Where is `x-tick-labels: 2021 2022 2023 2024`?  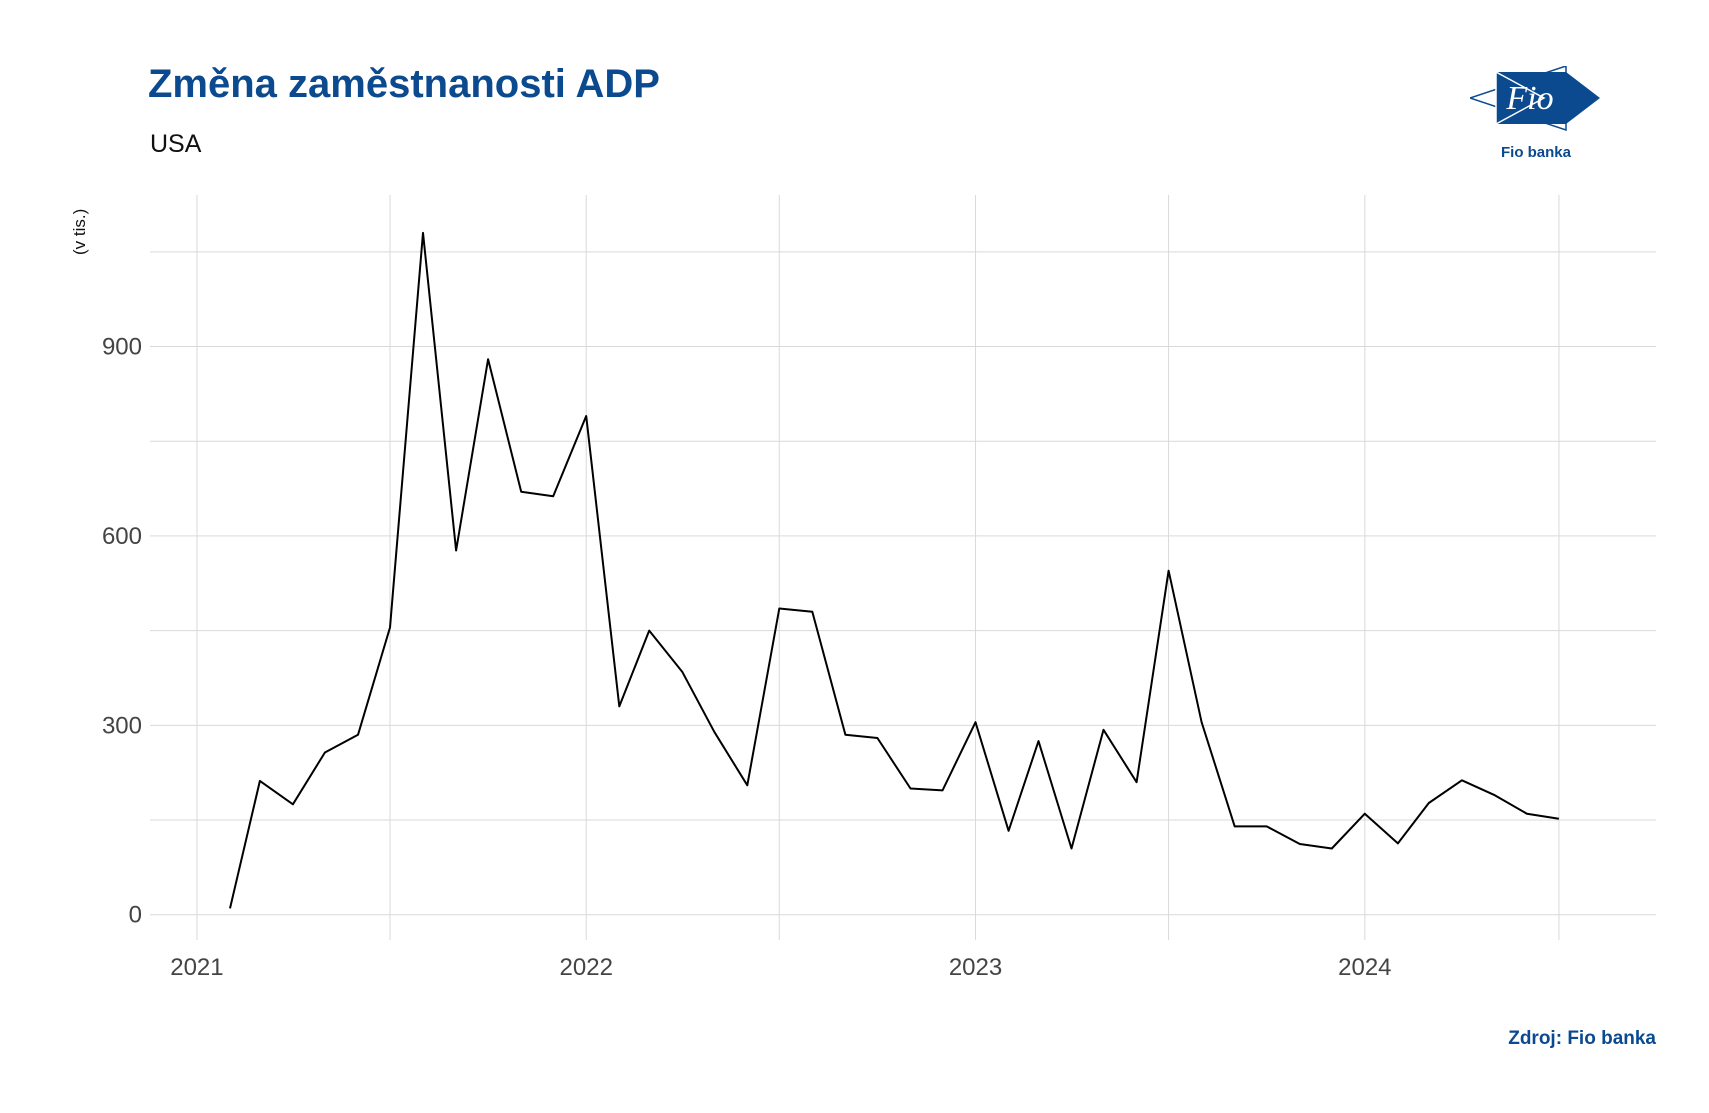 x-tick-labels: 2021 2022 2023 2024 is located at coordinates (780, 967).